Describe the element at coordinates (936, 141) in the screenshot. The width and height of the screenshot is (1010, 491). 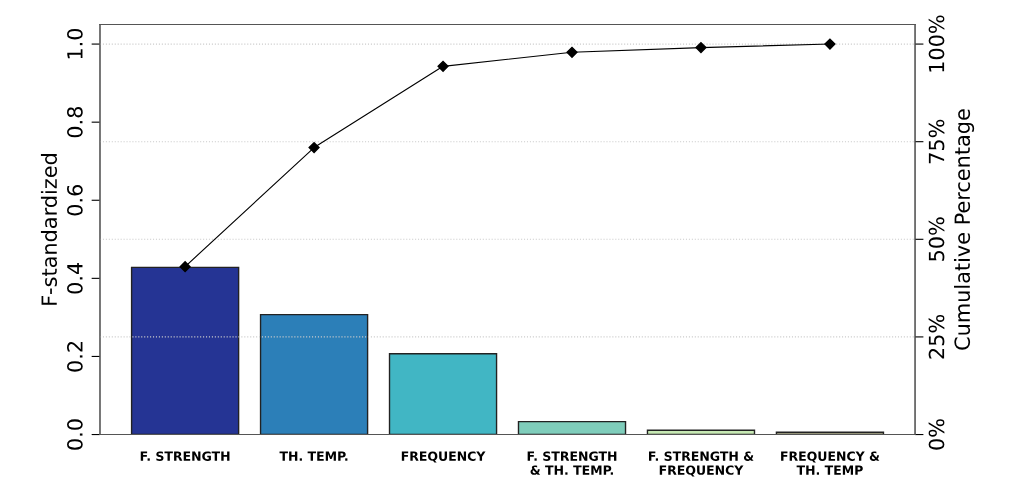
I see `y2-tick-label: 75%` at that location.